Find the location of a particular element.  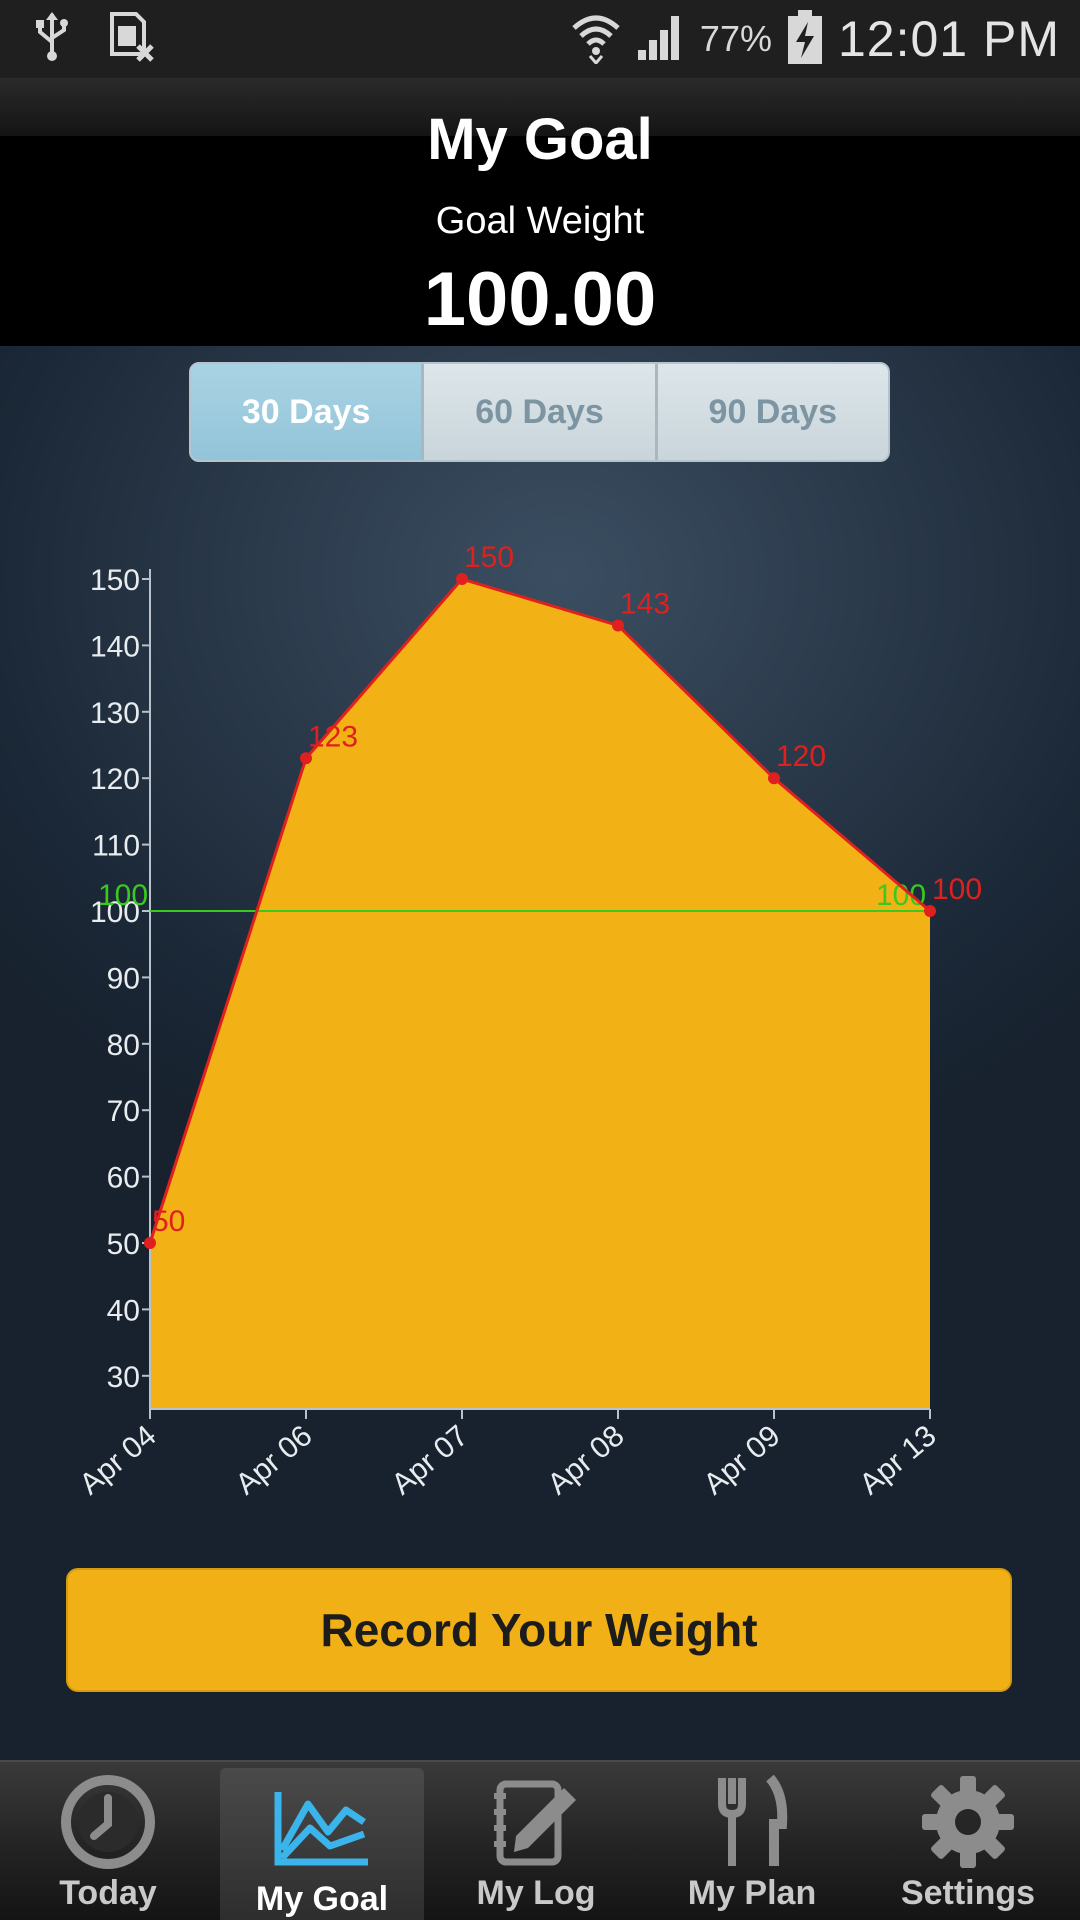

page-title: My Goal is located at coordinates (540, 139).